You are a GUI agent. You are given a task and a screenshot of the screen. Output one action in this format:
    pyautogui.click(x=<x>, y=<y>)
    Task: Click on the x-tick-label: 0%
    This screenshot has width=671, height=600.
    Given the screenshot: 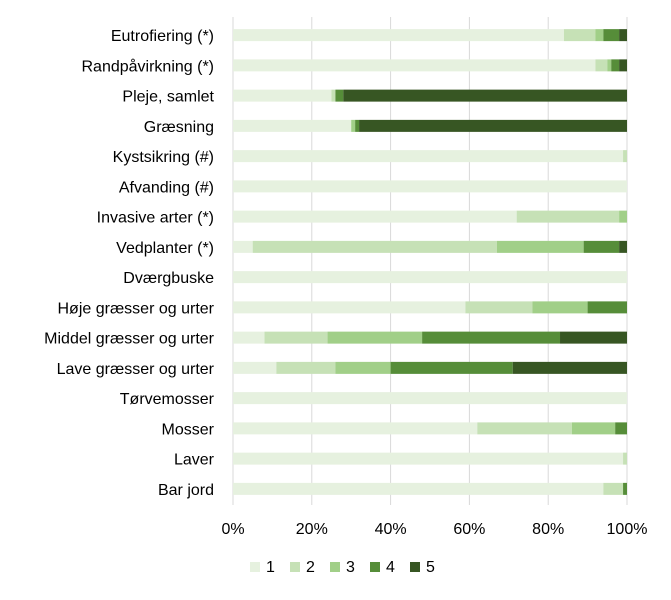 What is the action you would take?
    pyautogui.click(x=232, y=529)
    